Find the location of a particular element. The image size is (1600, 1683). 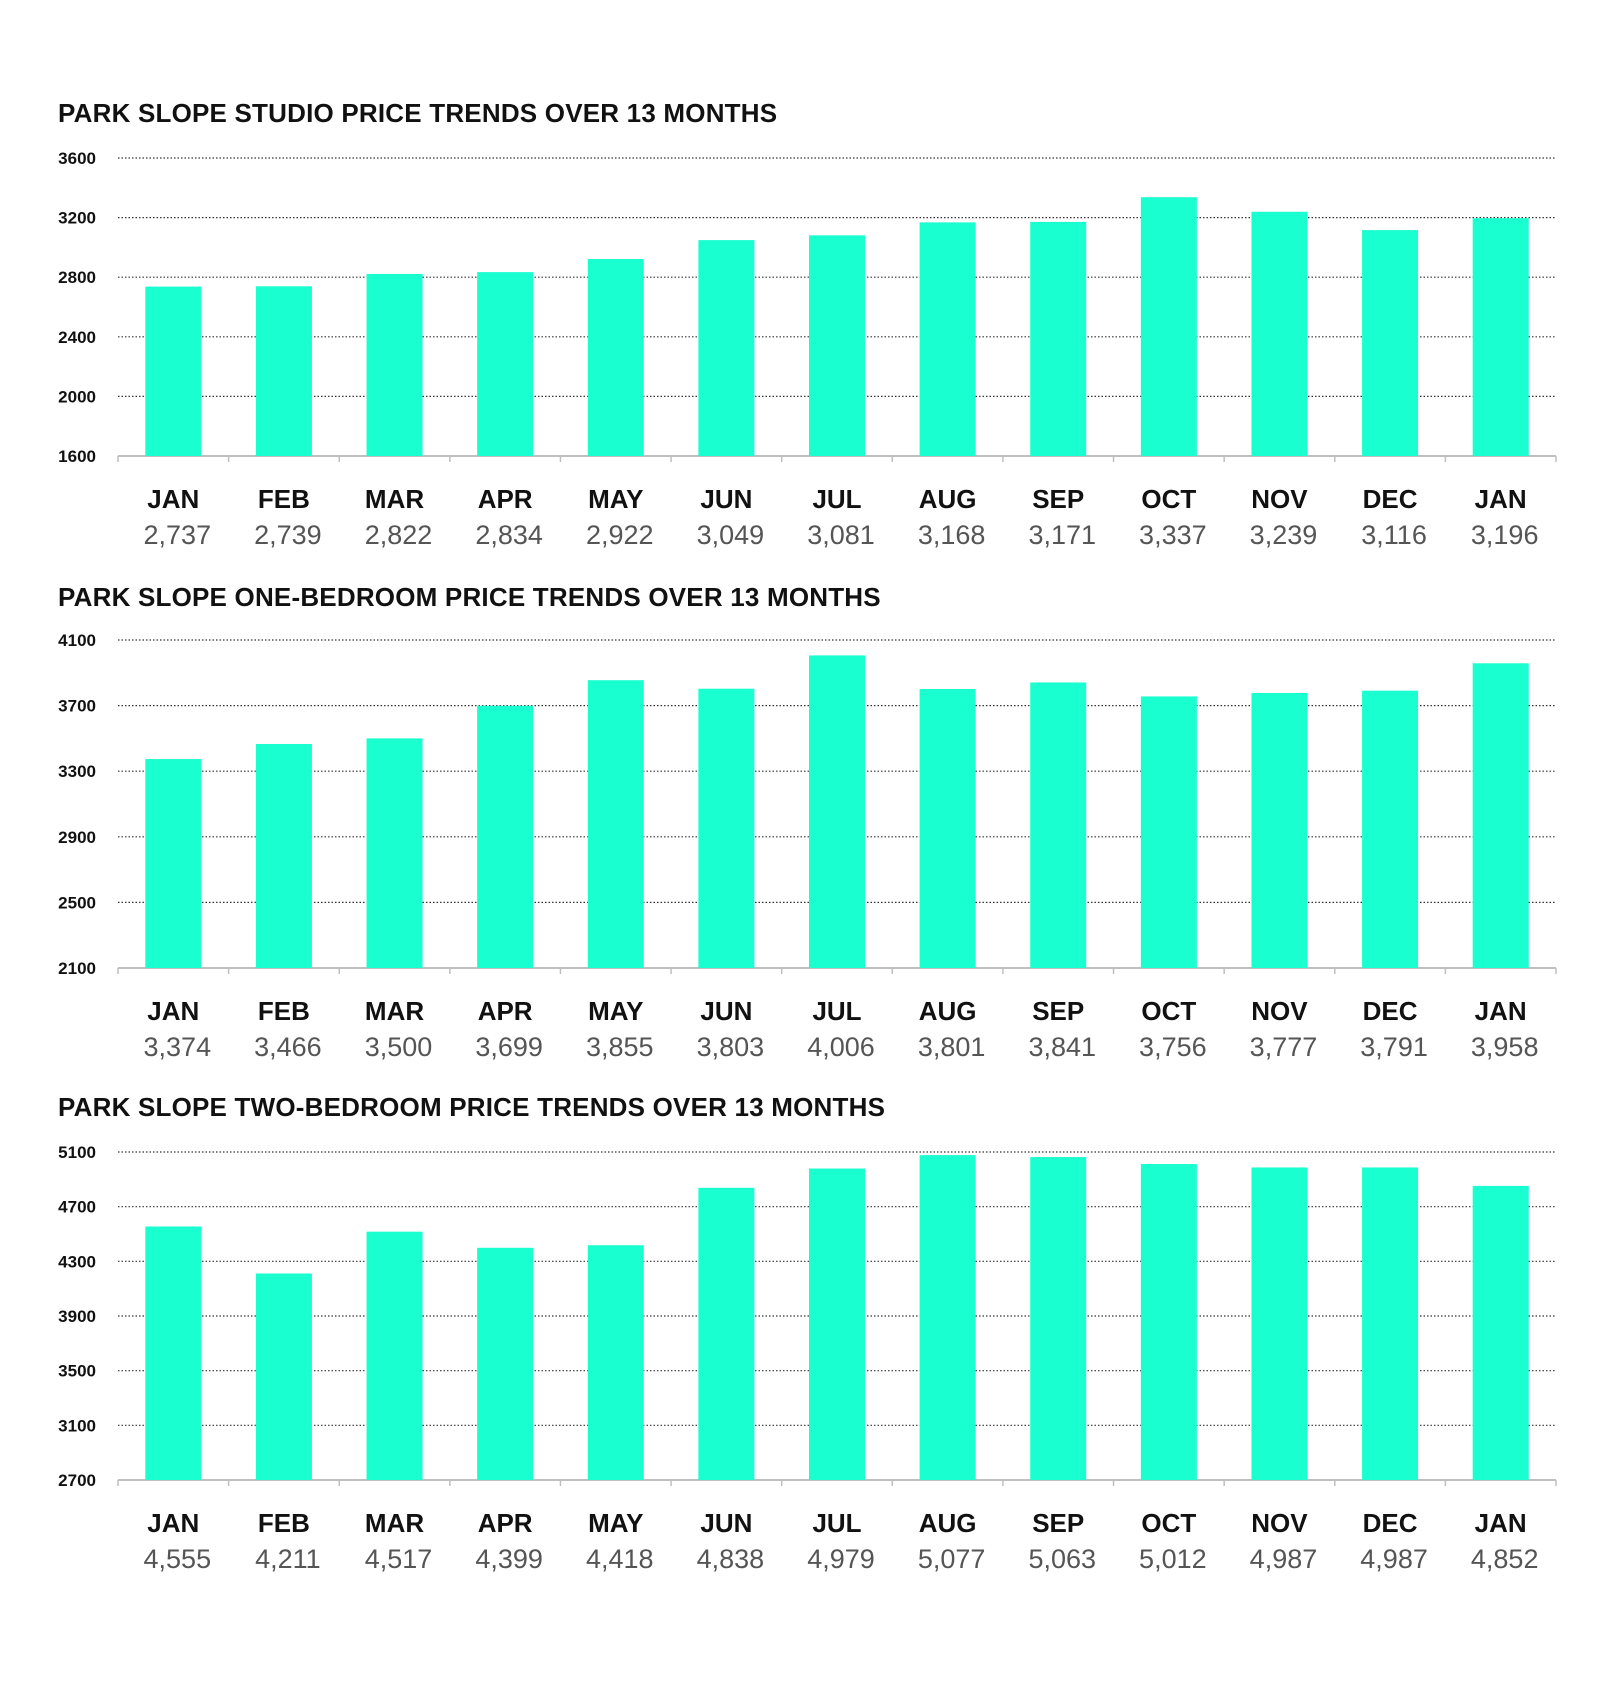

value-label: 4,838 is located at coordinates (731, 1559).